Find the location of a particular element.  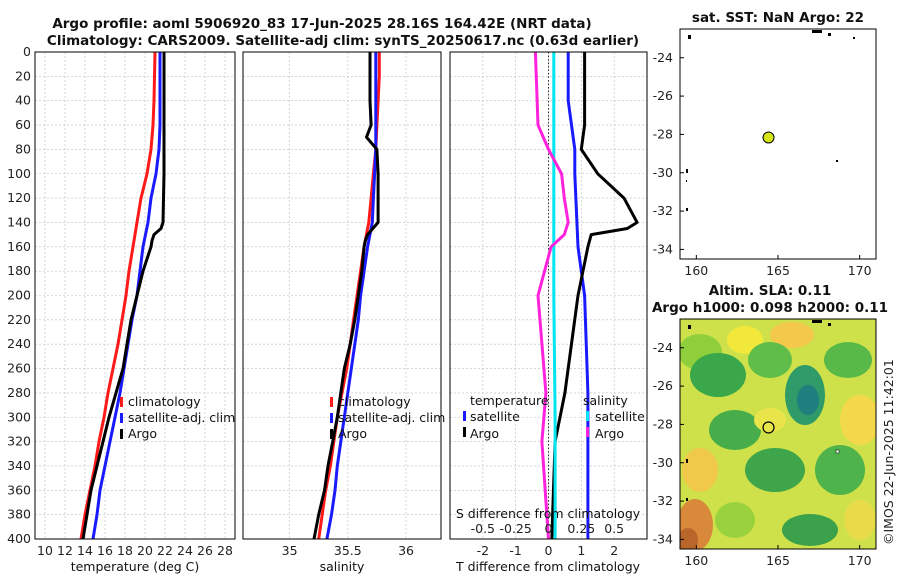

difference-s-label: S difference from climatology is located at coordinates (548, 513).